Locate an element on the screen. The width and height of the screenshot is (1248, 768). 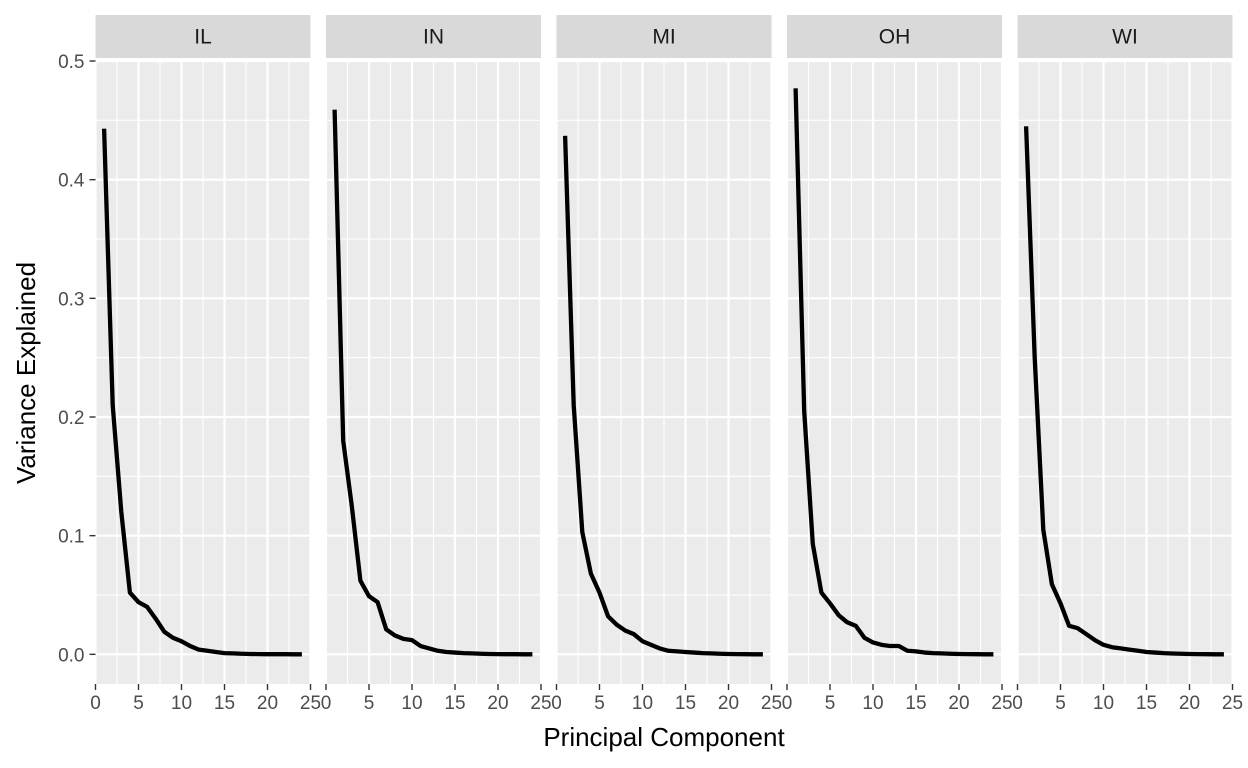
facet-strip-label: WI is located at coordinates (1125, 37).